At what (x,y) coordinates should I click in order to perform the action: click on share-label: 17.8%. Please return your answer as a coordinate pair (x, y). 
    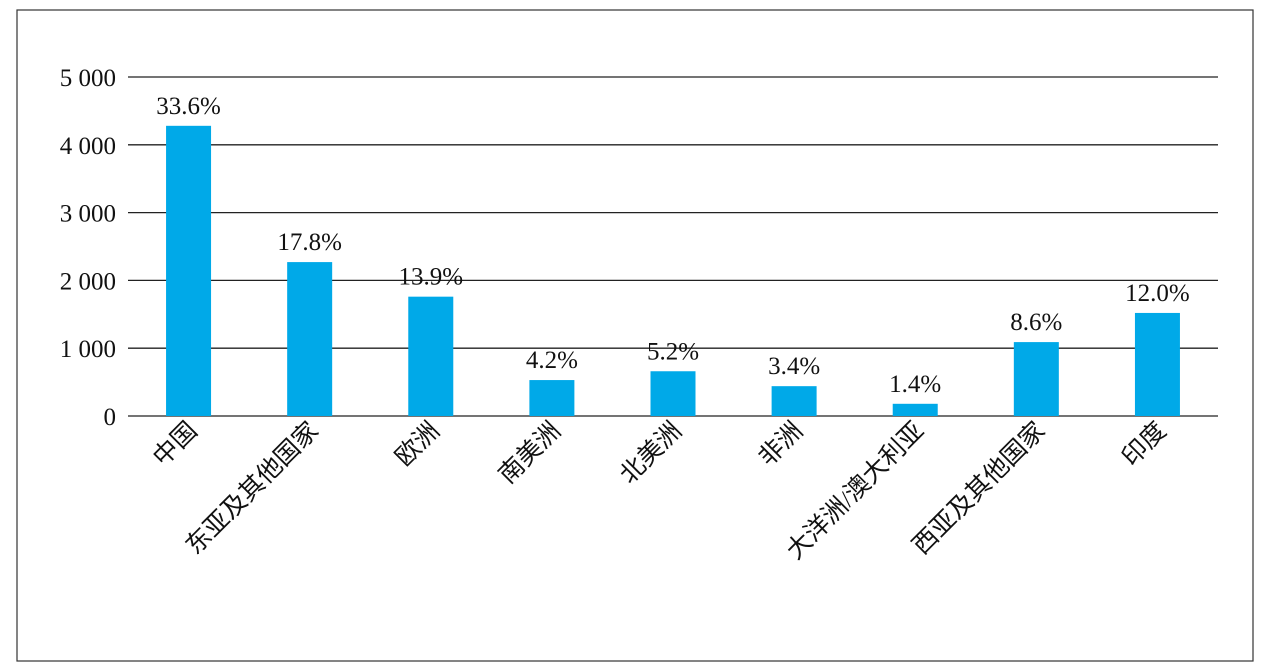
    Looking at the image, I should click on (309, 242).